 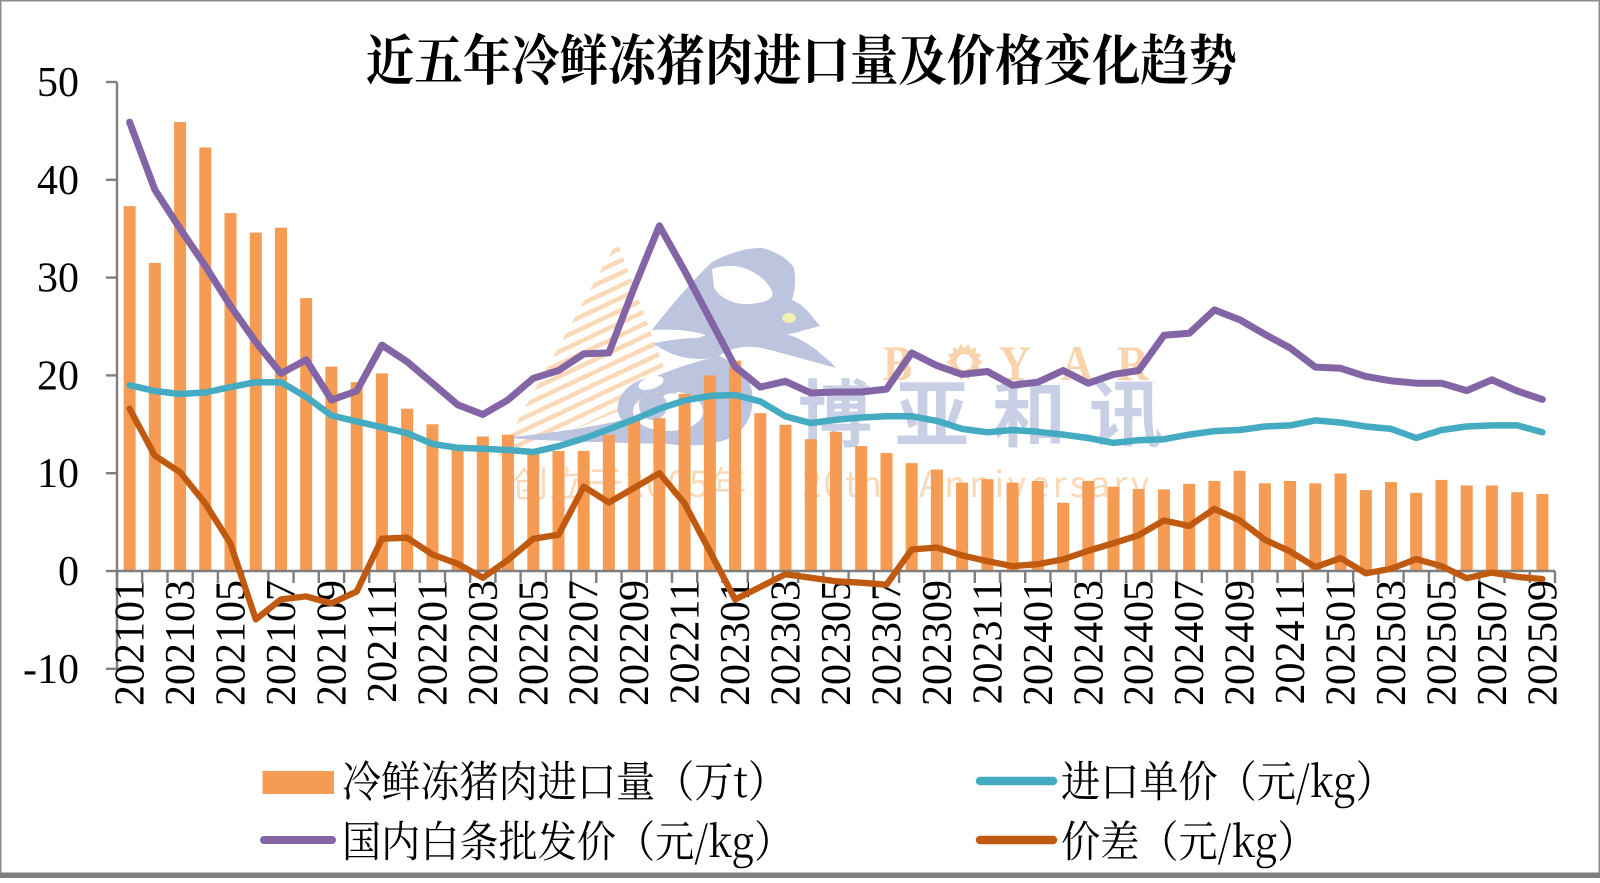 What do you see at coordinates (433, 643) in the screenshot?
I see `svg-text: 202201` at bounding box center [433, 643].